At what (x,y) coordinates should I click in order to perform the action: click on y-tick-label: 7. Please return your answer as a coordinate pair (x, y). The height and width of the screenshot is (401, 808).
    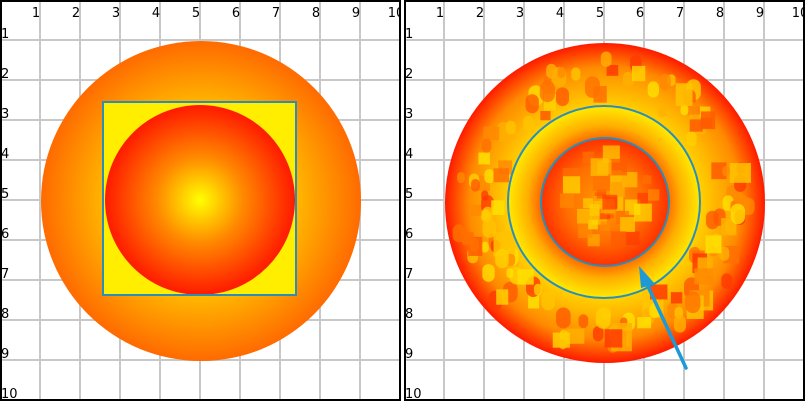
    Looking at the image, I should click on (409, 274).